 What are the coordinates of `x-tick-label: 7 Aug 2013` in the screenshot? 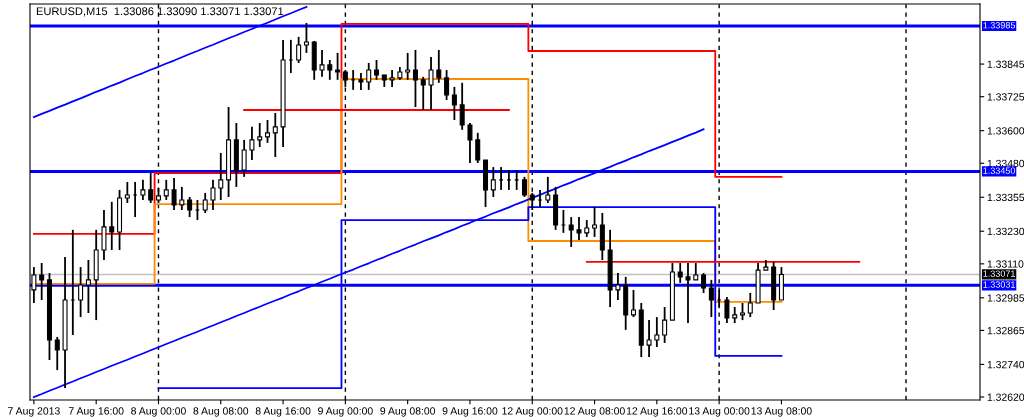 It's located at (34, 412).